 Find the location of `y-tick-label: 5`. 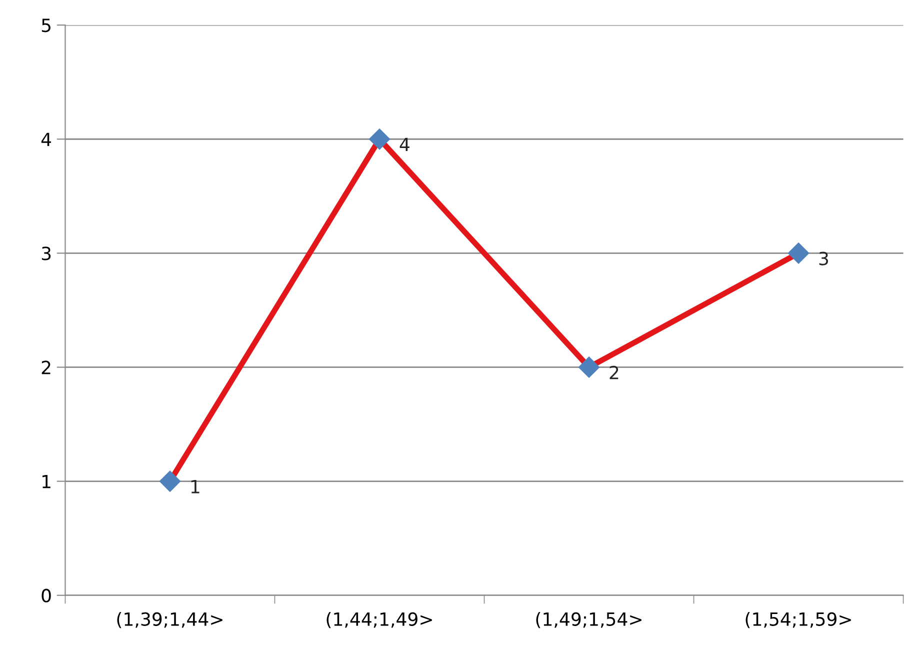

y-tick-label: 5 is located at coordinates (46, 25).